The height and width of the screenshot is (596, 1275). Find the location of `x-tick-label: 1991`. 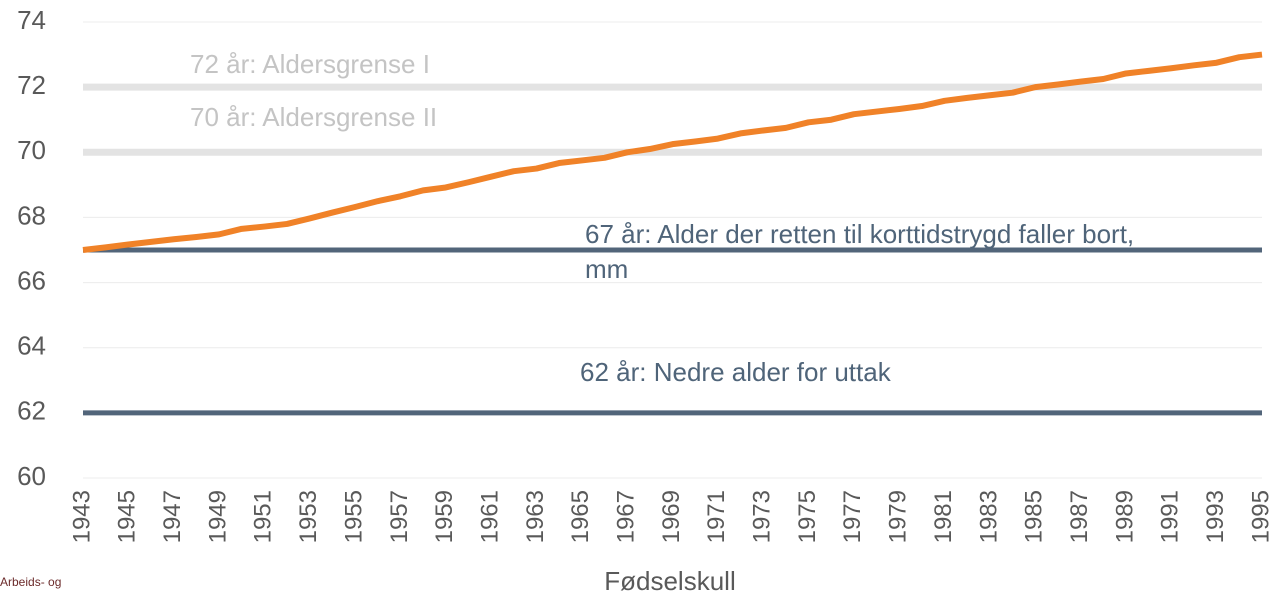

x-tick-label: 1991 is located at coordinates (1170, 516).